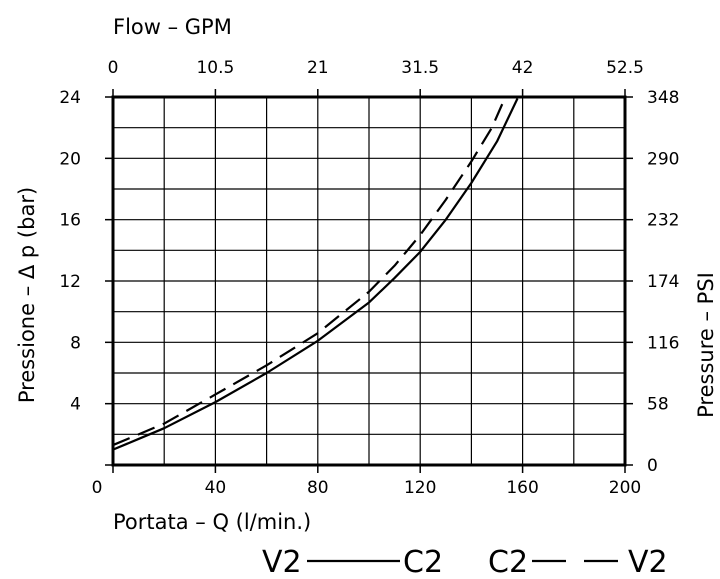 The image size is (720, 579). Describe the element at coordinates (522, 488) in the screenshot. I see `x-bottom-tick-label: 160` at that location.